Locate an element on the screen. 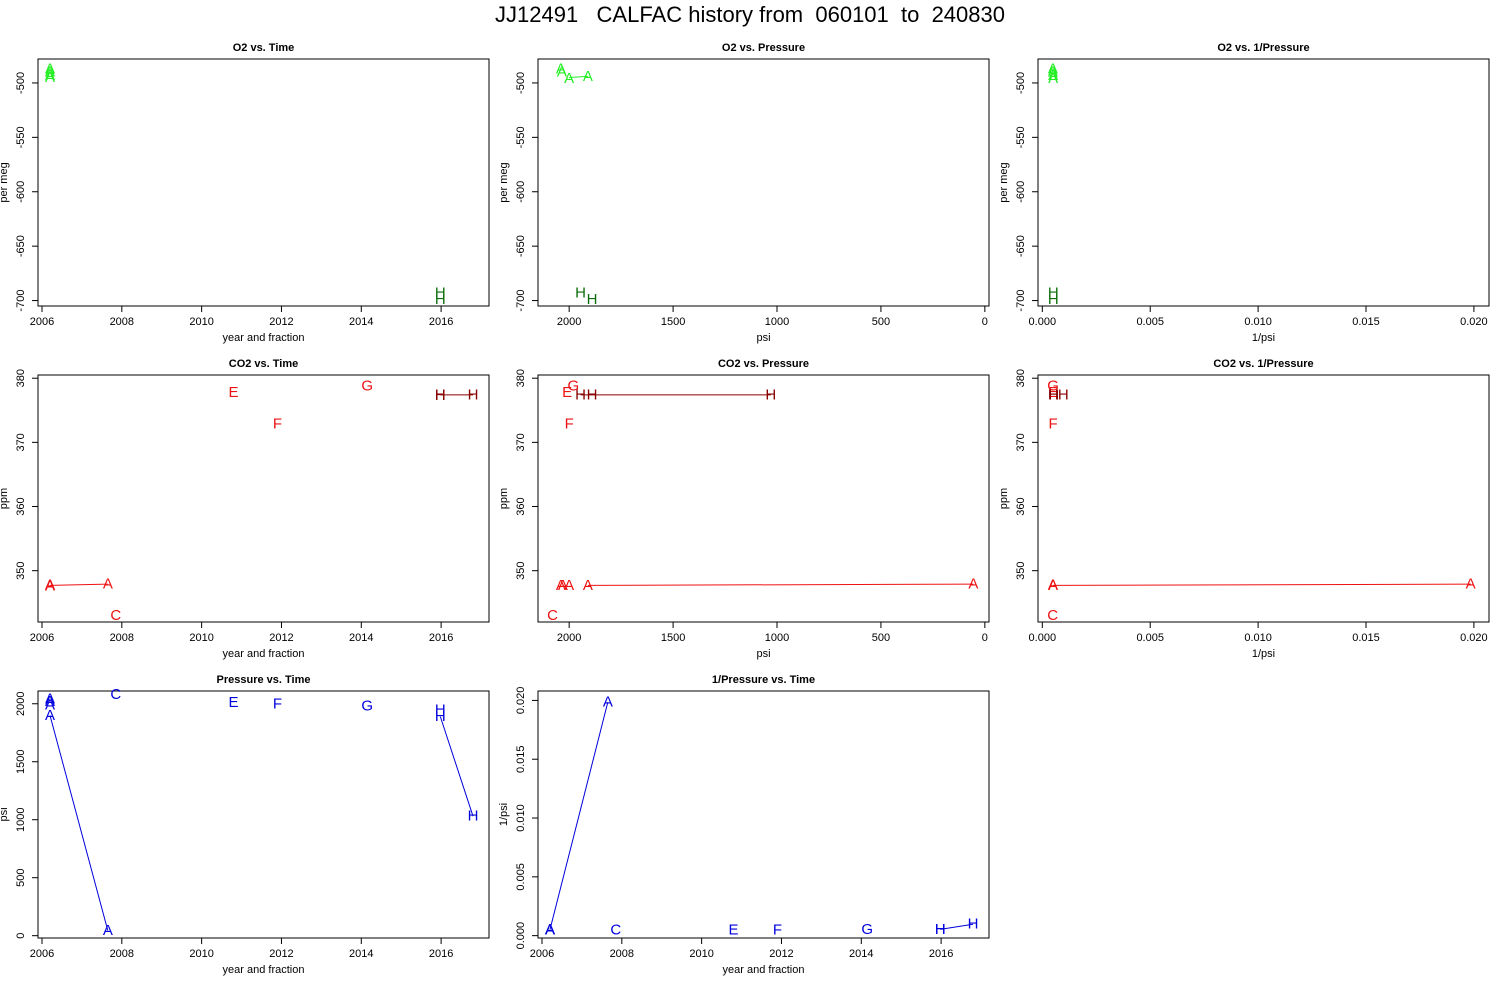  x-axis-label: psi is located at coordinates (763, 338).